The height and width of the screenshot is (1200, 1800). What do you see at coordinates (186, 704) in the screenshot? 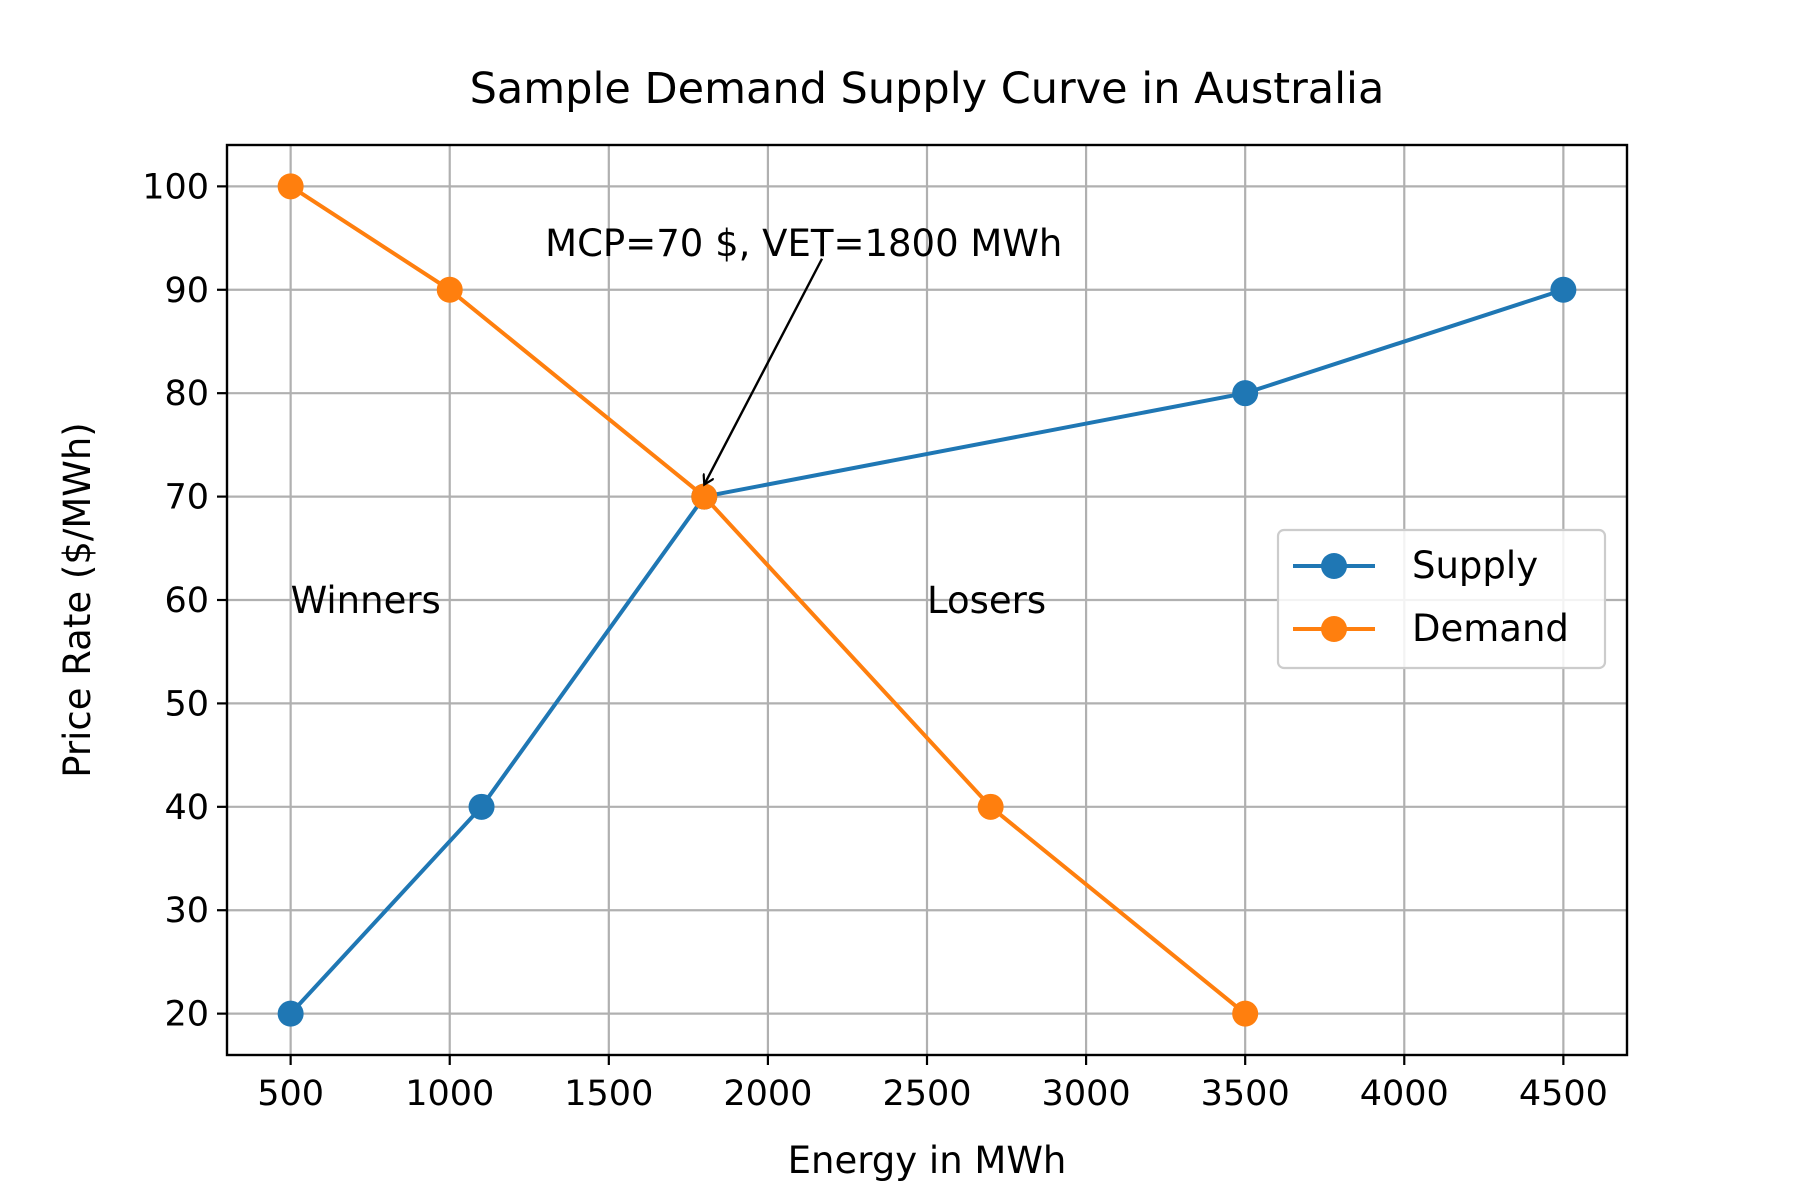
I see `y-tick-label: 50` at bounding box center [186, 704].